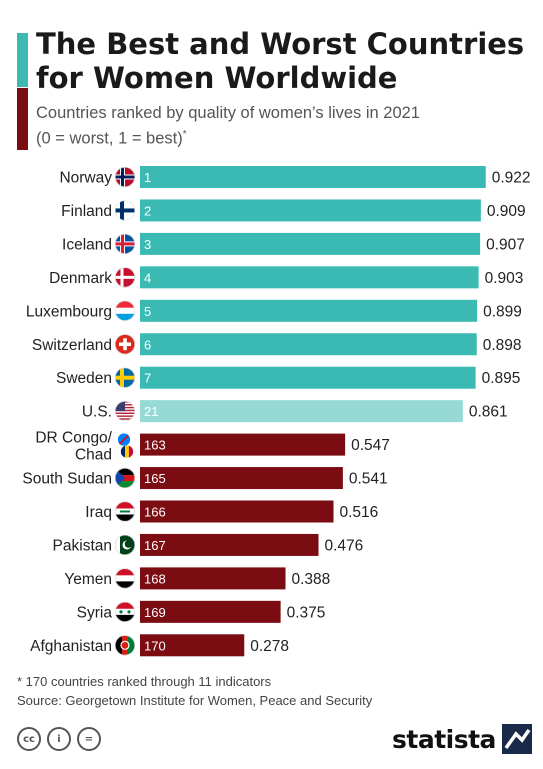 The image size is (543, 769). What do you see at coordinates (155, 512) in the screenshot?
I see `rank-label: 166` at bounding box center [155, 512].